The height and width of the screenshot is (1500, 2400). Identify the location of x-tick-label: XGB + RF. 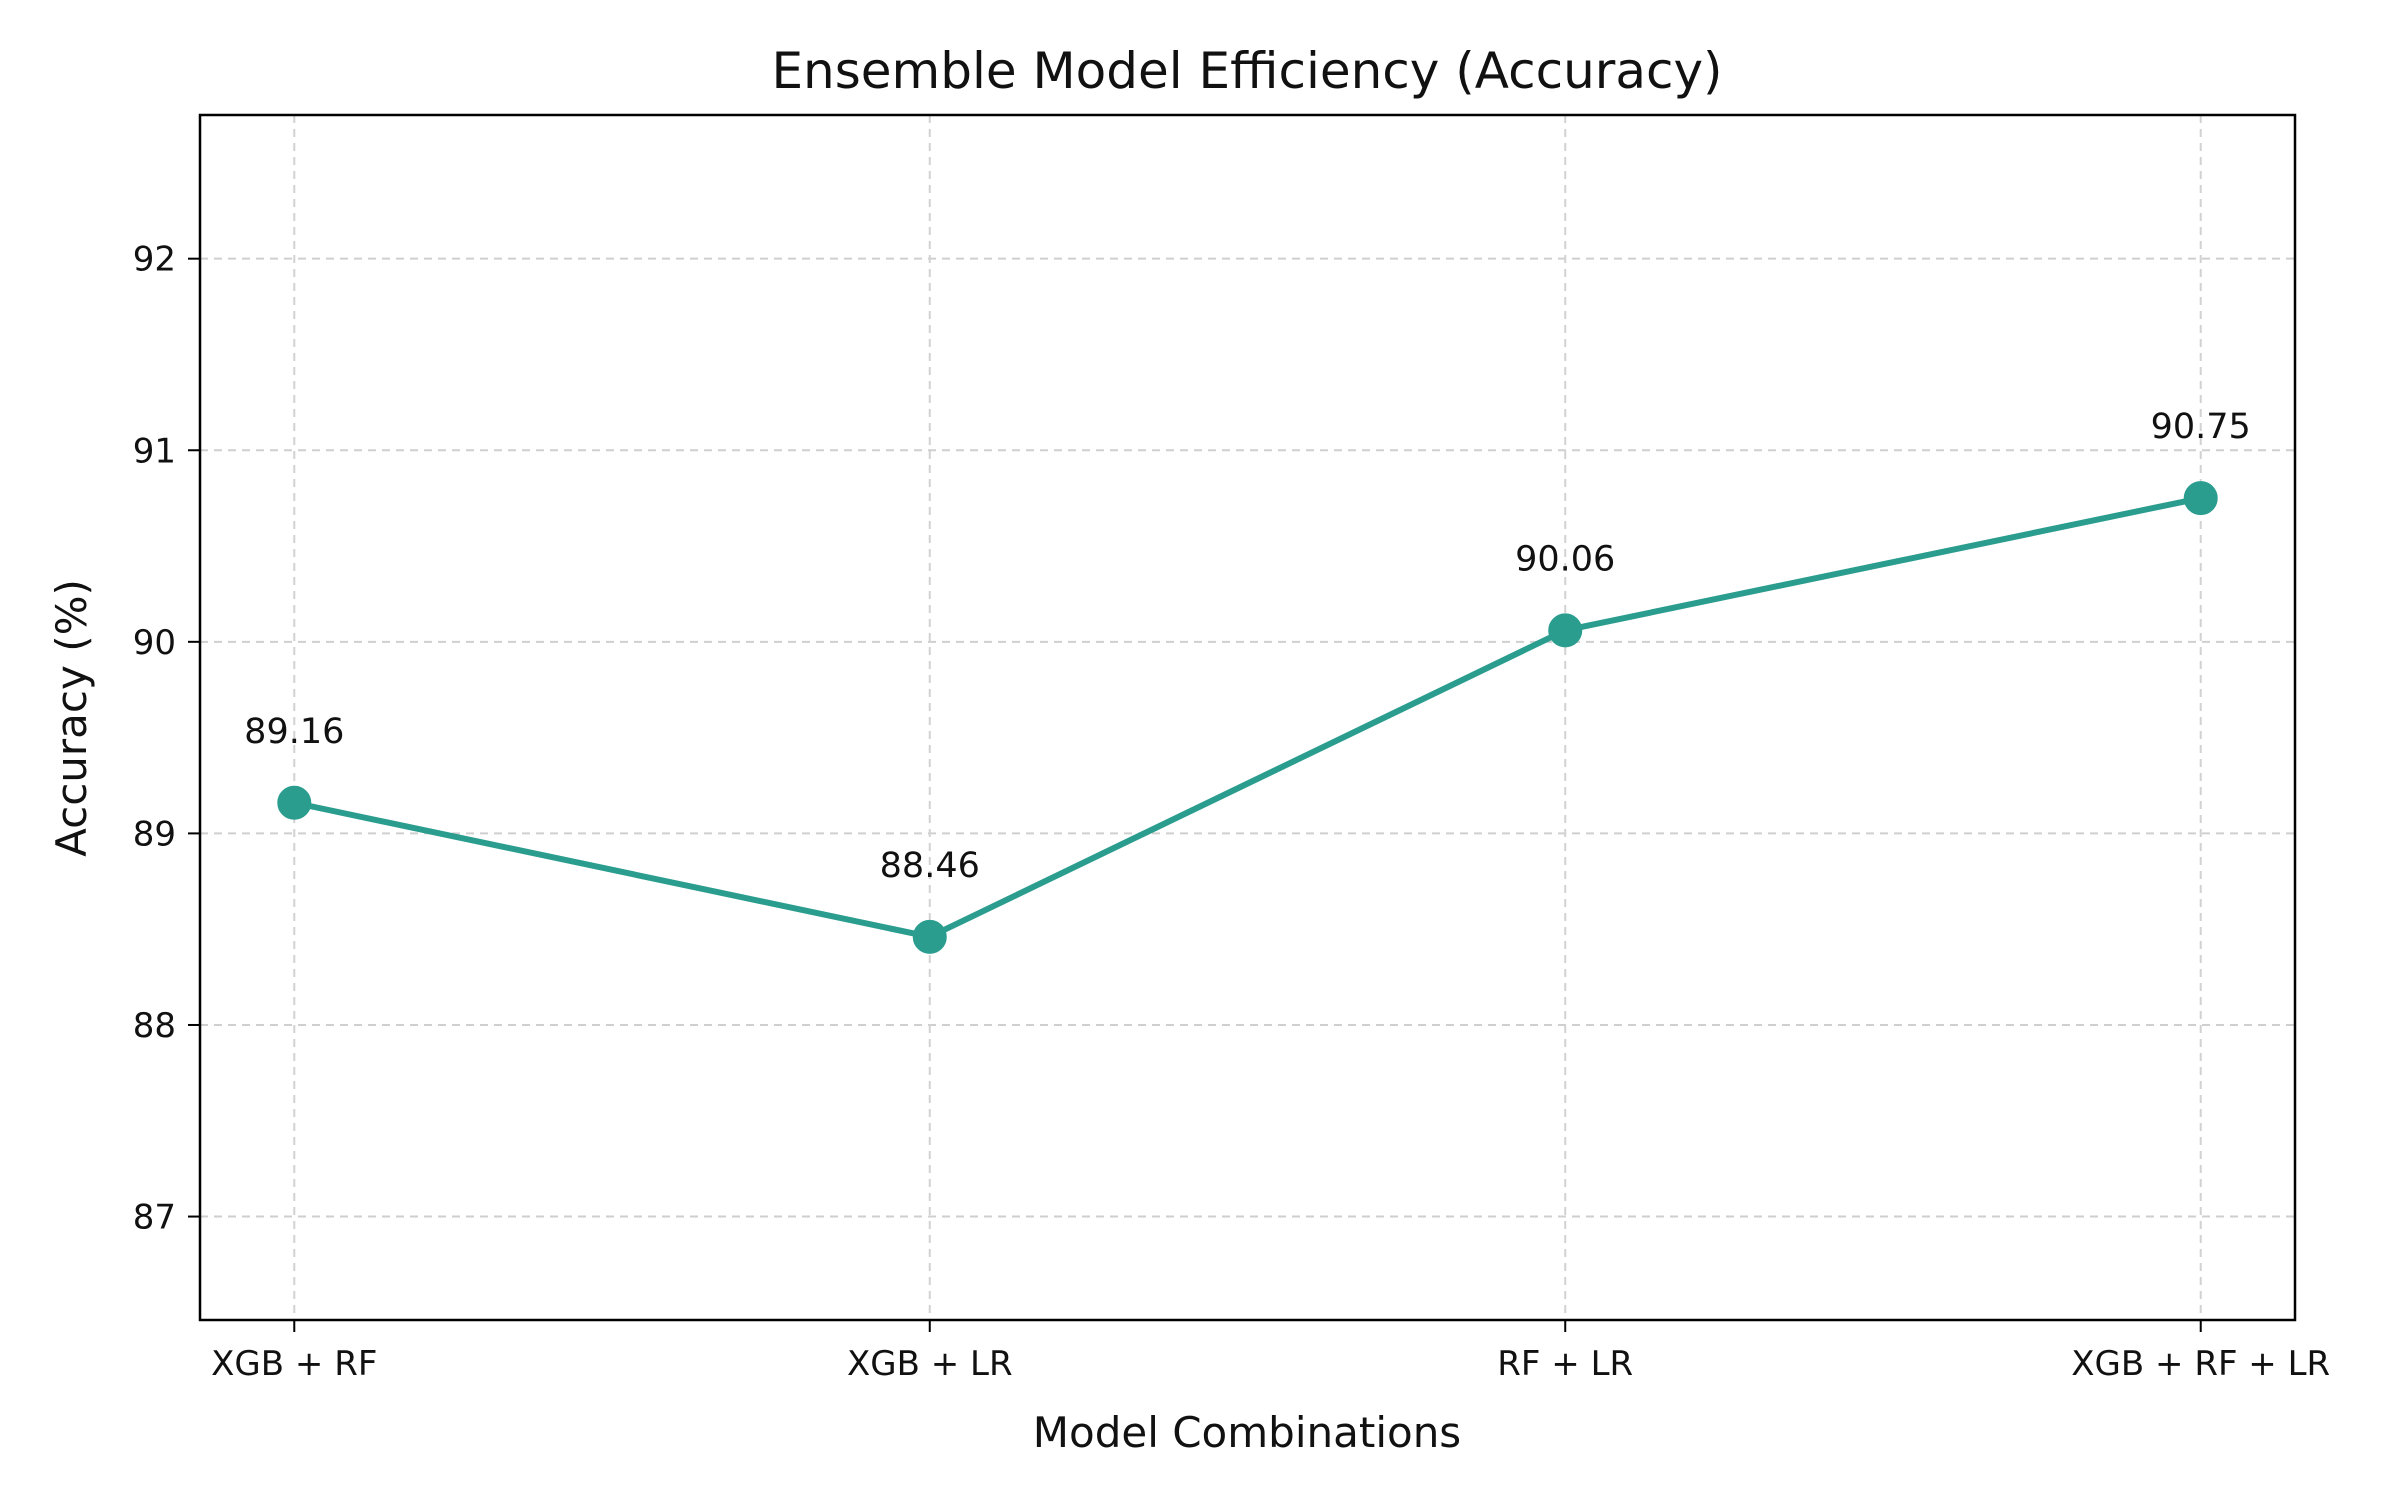
(294, 1364).